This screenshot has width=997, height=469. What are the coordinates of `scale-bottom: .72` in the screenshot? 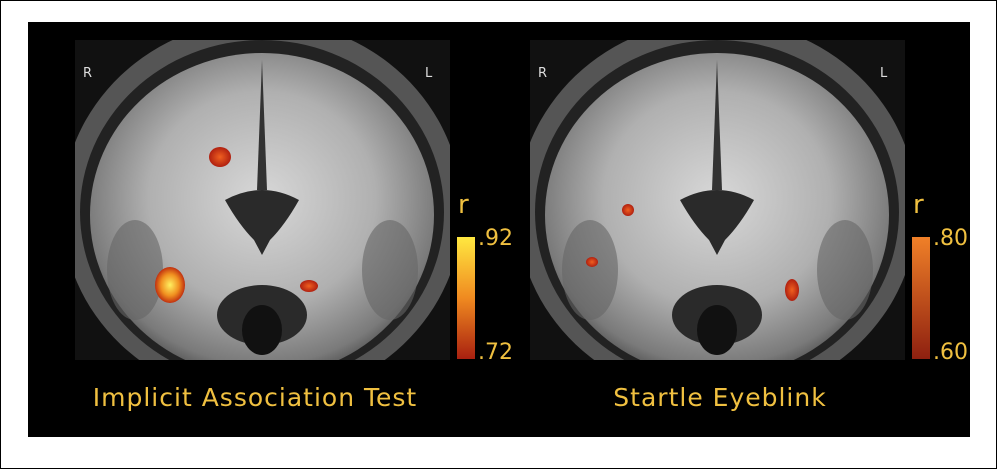 It's located at (495, 352).